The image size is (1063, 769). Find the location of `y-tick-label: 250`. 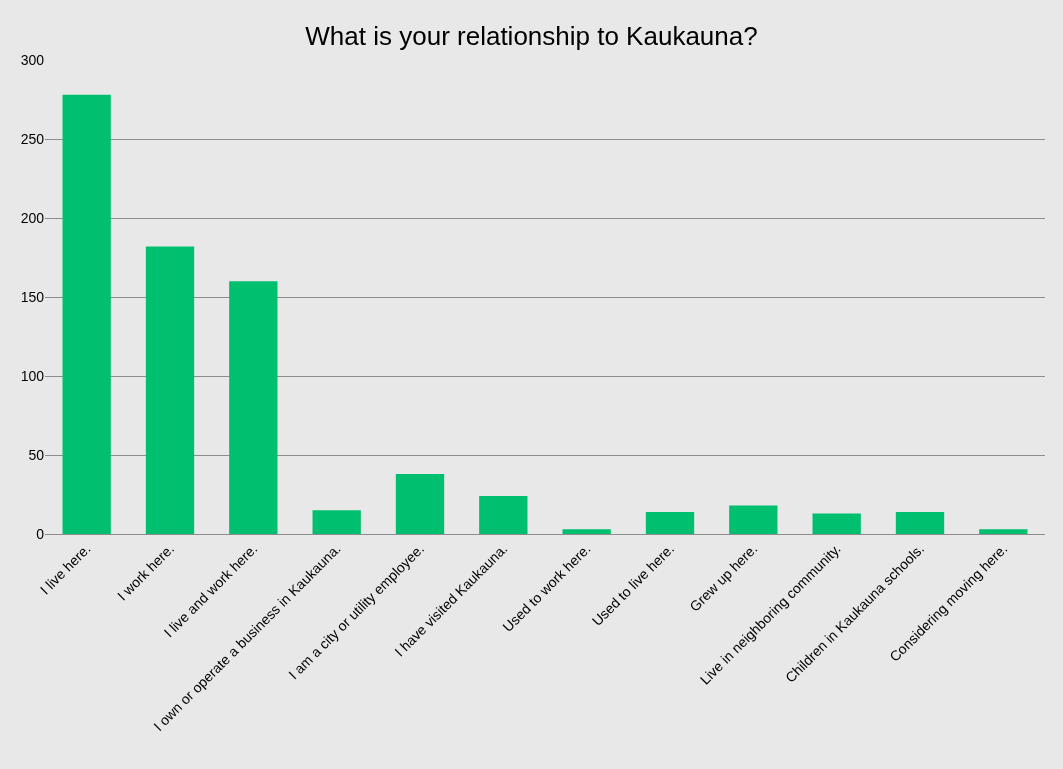

y-tick-label: 250 is located at coordinates (32, 138).